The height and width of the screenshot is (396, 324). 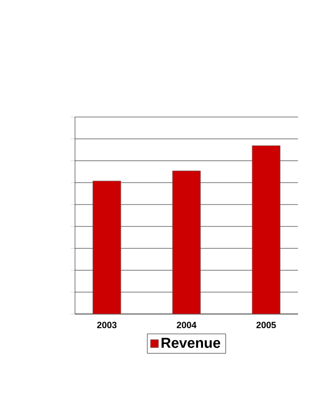 I want to click on x-tick-label: 2003, so click(x=107, y=325).